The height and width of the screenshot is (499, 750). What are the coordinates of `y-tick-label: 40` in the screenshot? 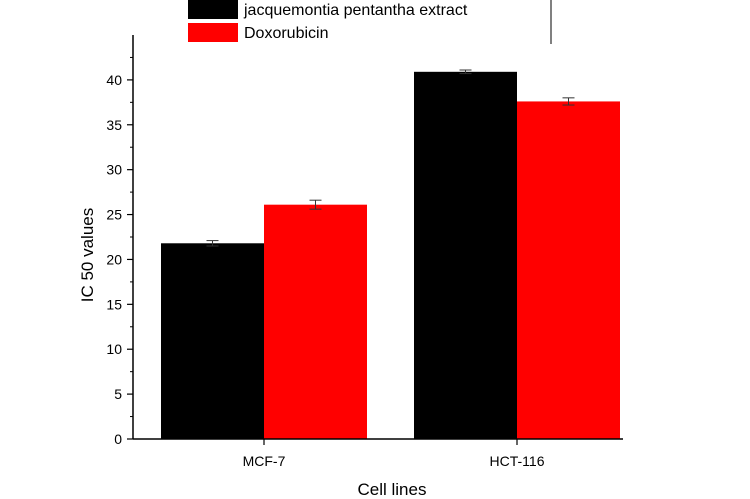 It's located at (114, 80).